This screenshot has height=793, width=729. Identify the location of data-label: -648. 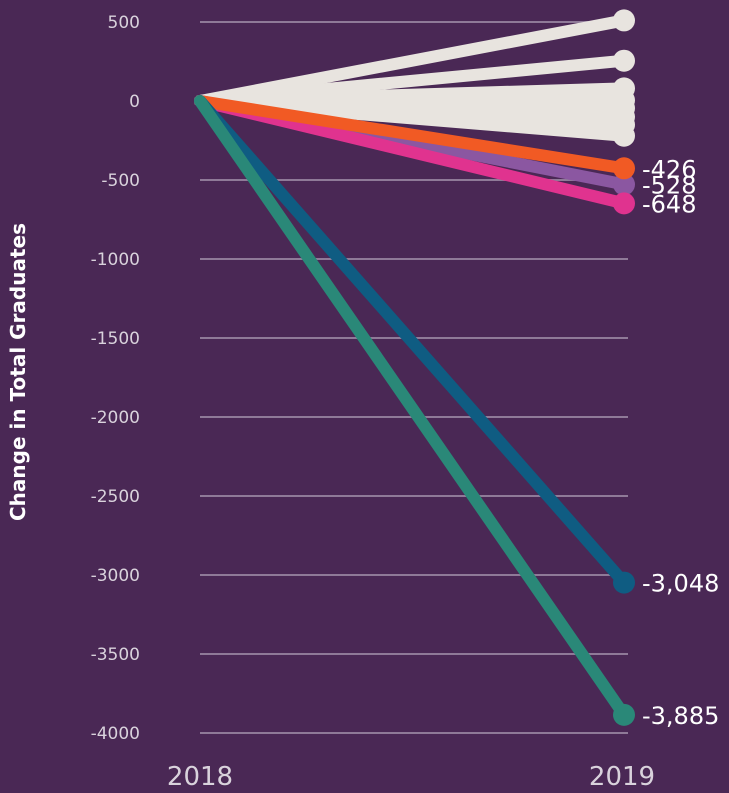
(669, 204).